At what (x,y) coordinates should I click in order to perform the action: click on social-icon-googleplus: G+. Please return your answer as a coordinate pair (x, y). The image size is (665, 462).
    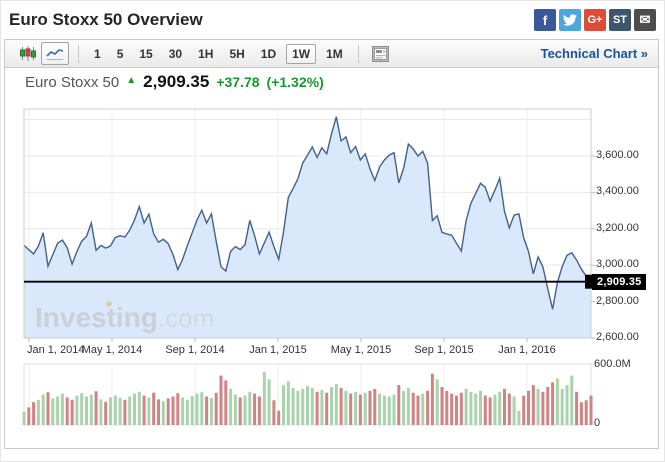
    Looking at the image, I should click on (595, 20).